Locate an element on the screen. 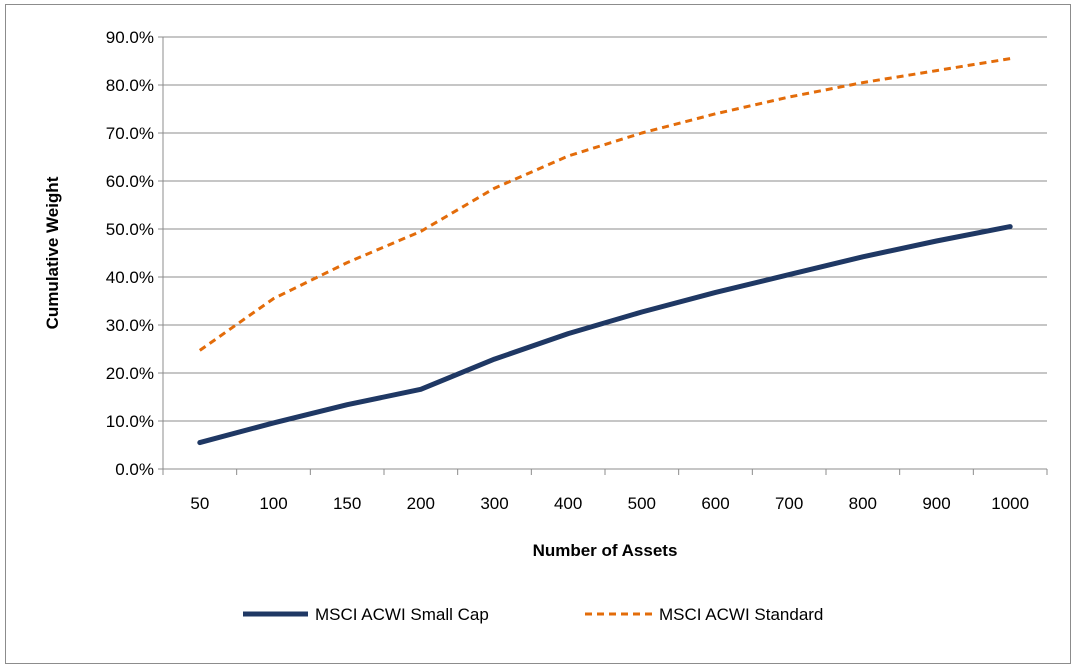  y-tick-label: 80.0% is located at coordinates (130, 85).